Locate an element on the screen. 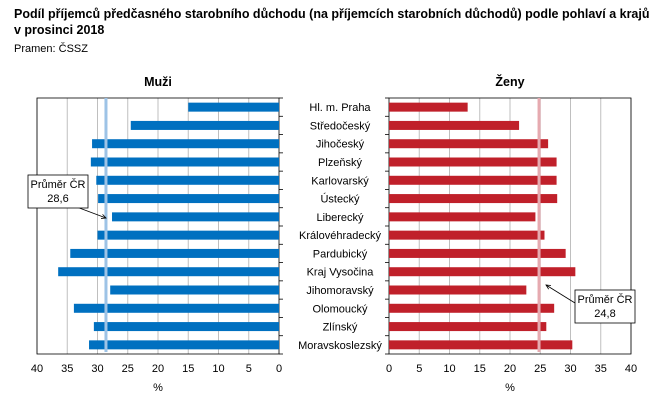  women-annotation-arrow is located at coordinates (560, 294).